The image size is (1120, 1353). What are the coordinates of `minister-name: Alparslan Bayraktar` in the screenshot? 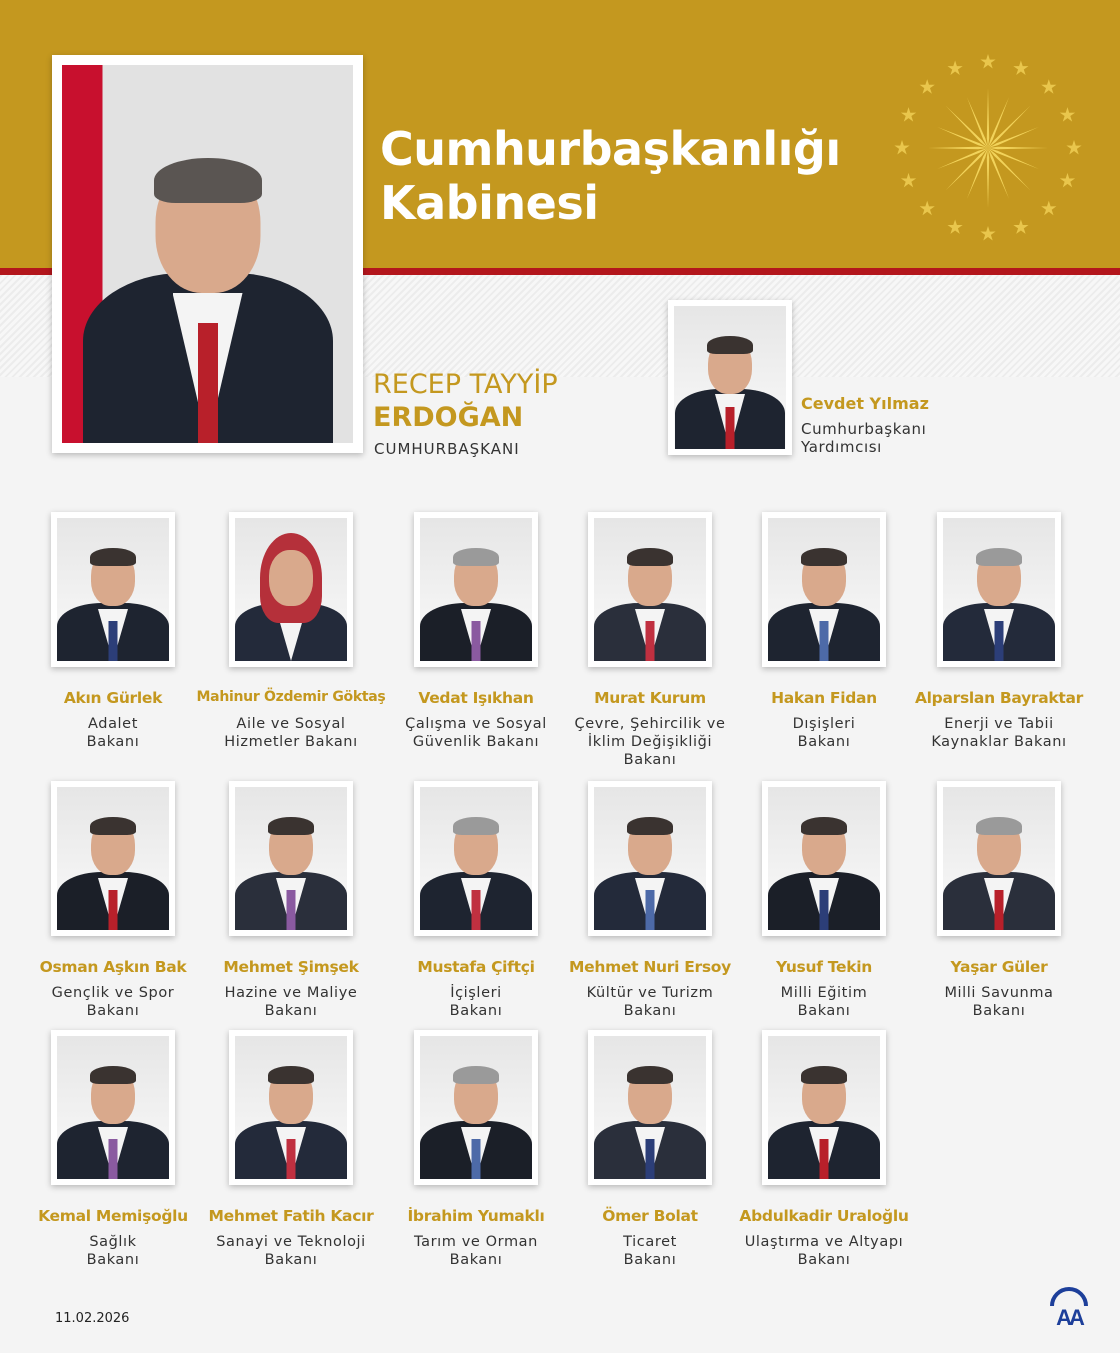 It's located at (999, 698).